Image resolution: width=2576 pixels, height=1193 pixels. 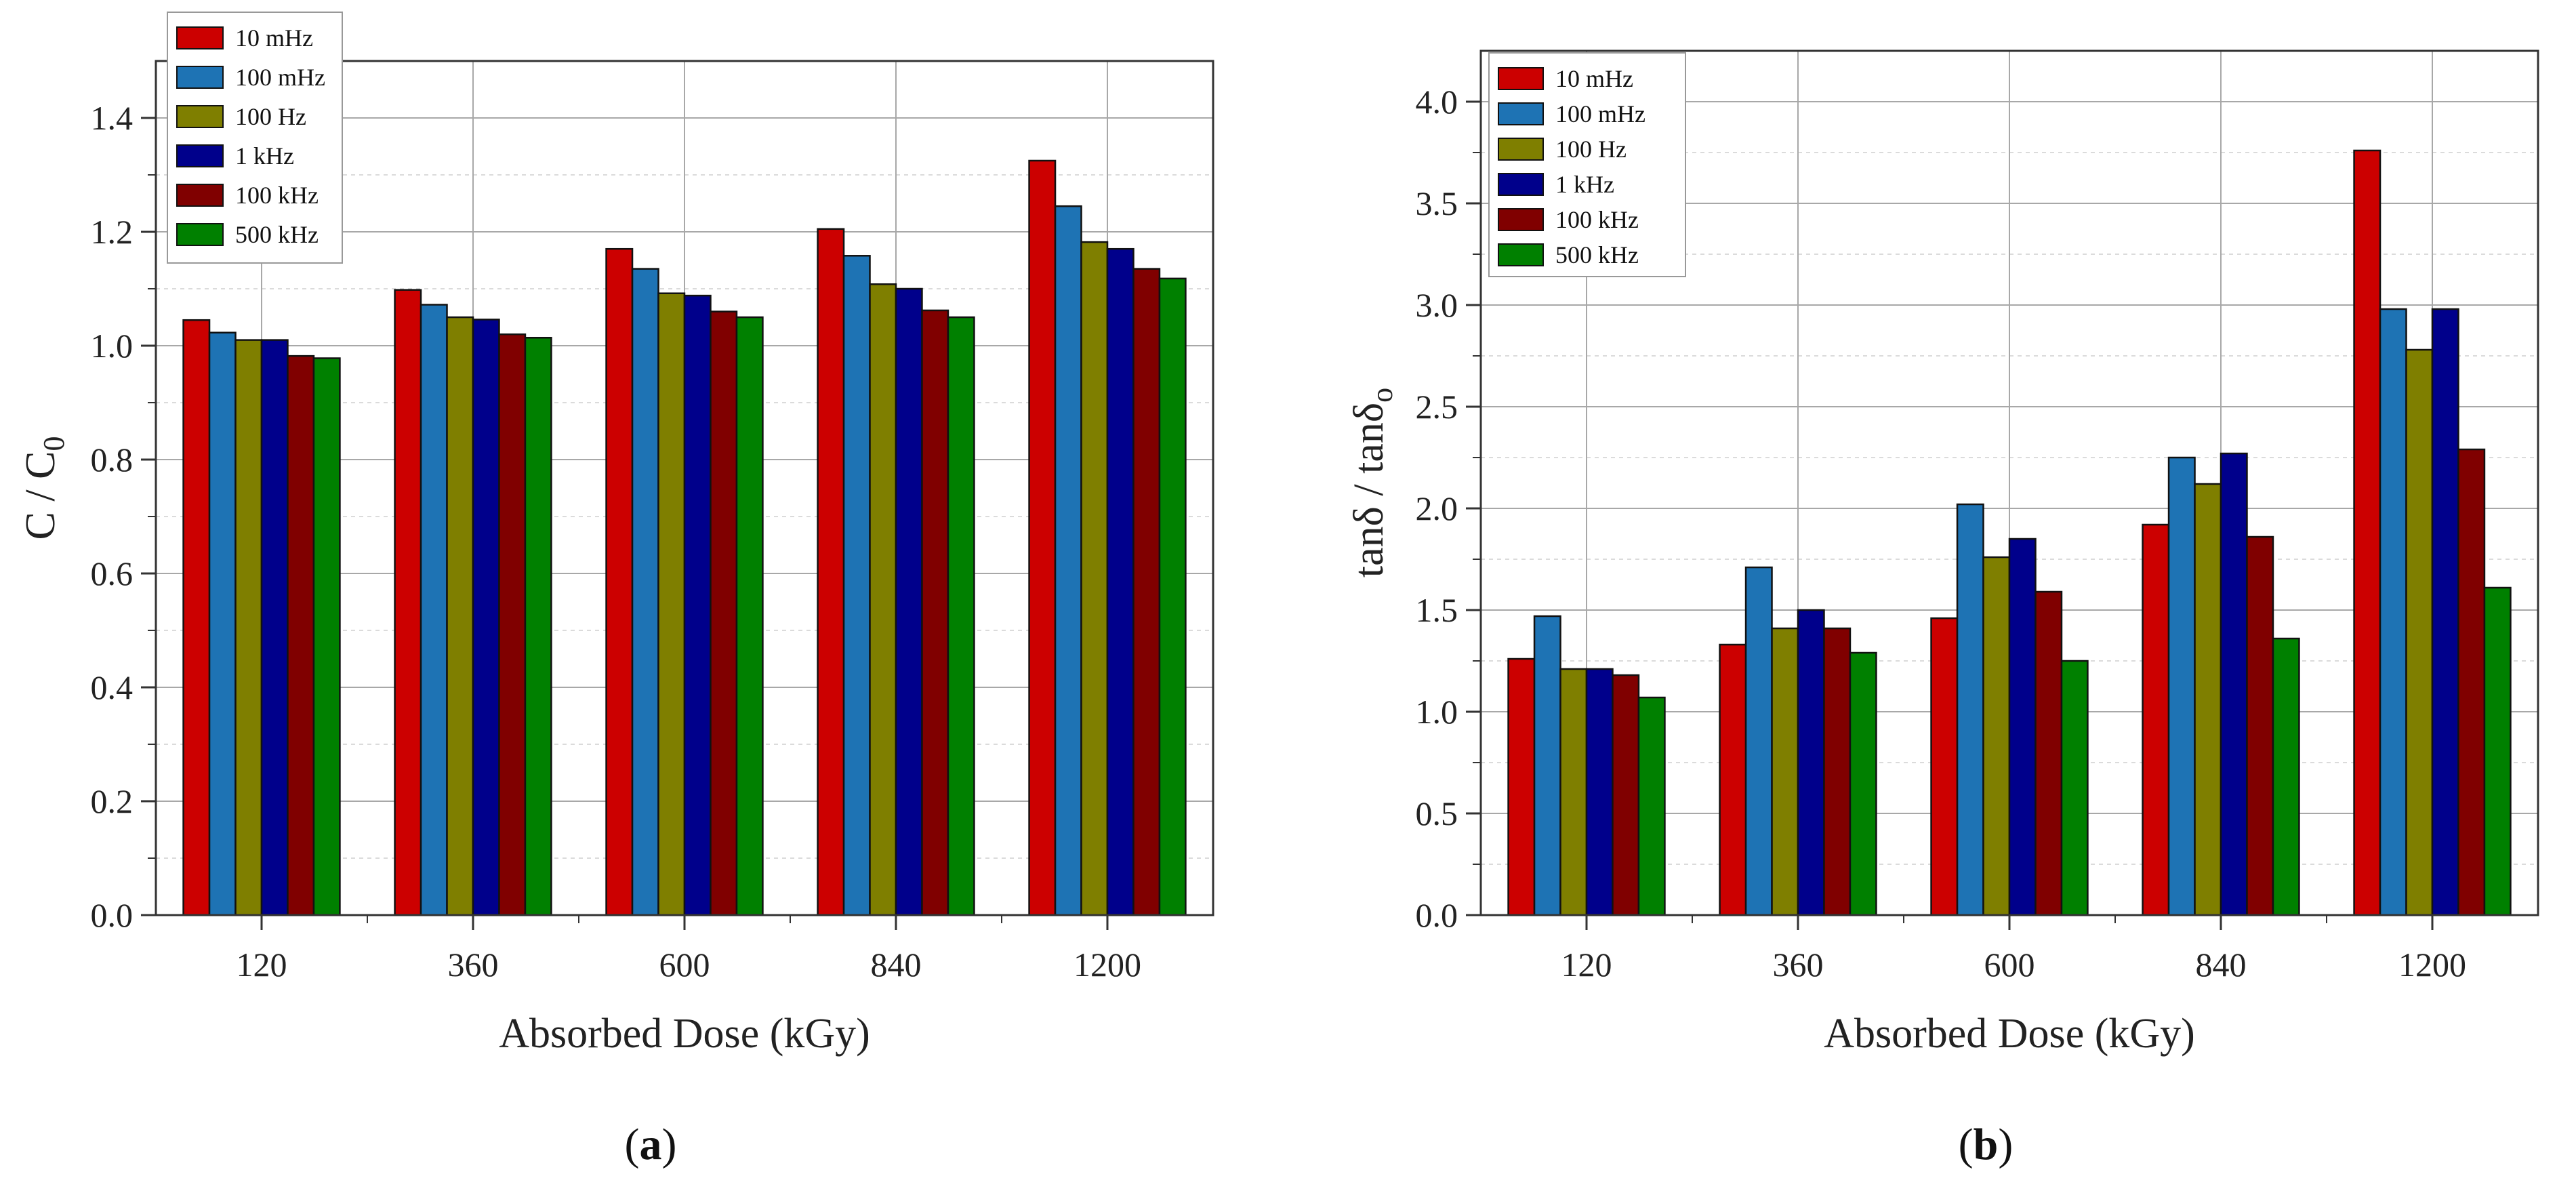 What do you see at coordinates (113, 460) in the screenshot?
I see `y-tick-label: 0.8` at bounding box center [113, 460].